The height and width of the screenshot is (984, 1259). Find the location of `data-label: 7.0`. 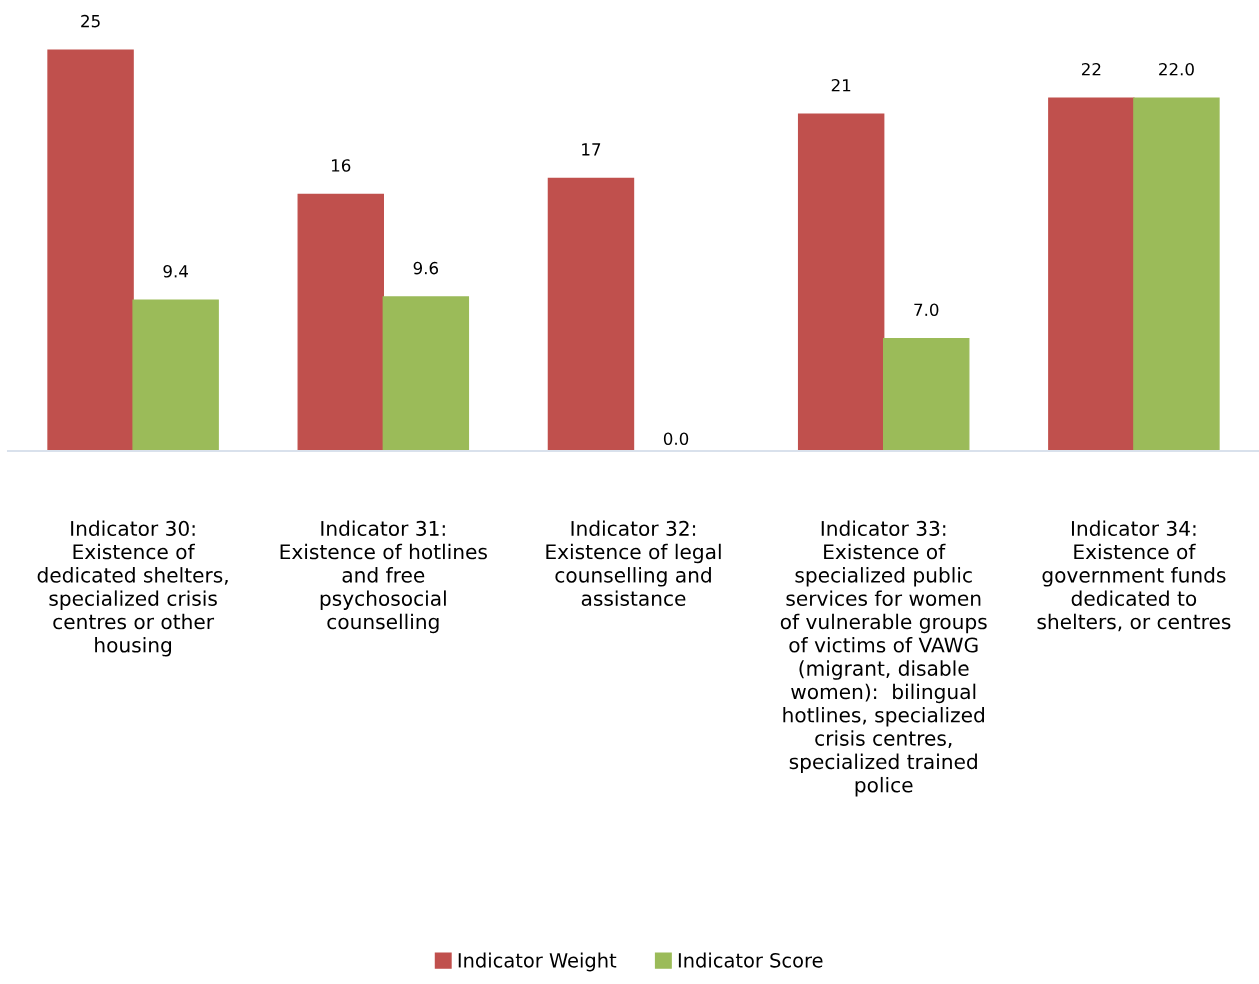

data-label: 7.0 is located at coordinates (926, 310).